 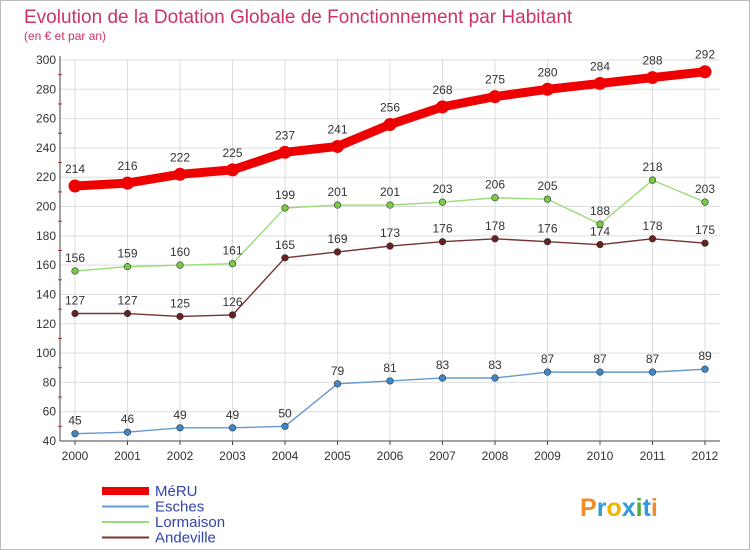 I want to click on data-label: 237, so click(x=285, y=135).